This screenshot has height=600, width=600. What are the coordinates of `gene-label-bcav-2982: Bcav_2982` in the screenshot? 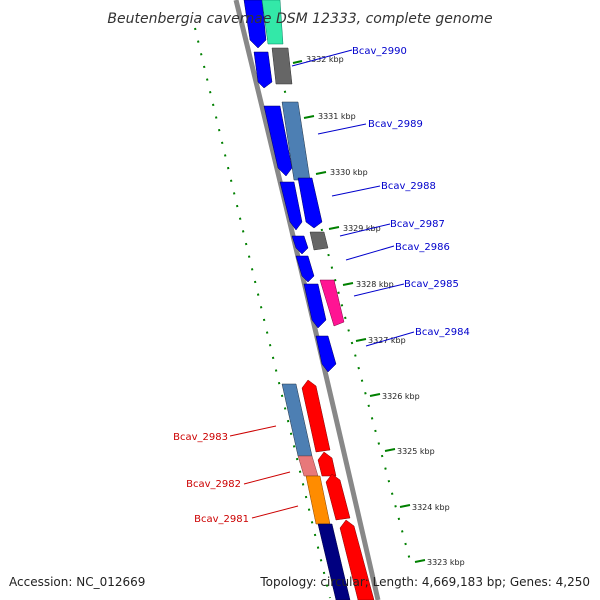 It's located at (213, 484).